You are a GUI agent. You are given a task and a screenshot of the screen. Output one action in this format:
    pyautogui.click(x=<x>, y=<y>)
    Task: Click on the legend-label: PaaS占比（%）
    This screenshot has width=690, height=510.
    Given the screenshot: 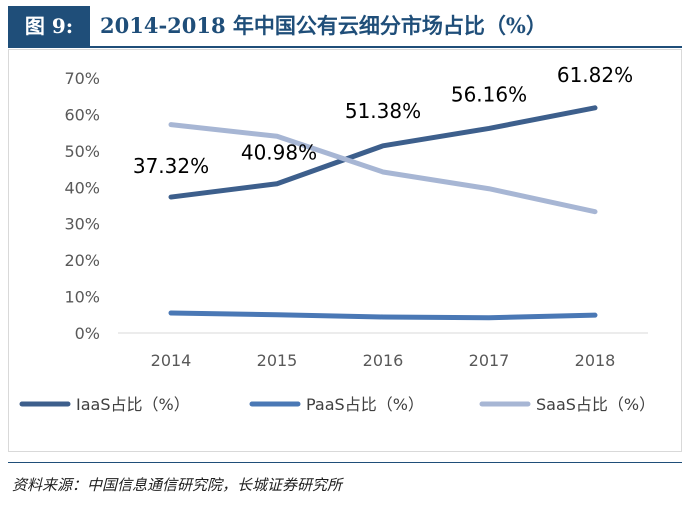 What is the action you would take?
    pyautogui.click(x=365, y=404)
    